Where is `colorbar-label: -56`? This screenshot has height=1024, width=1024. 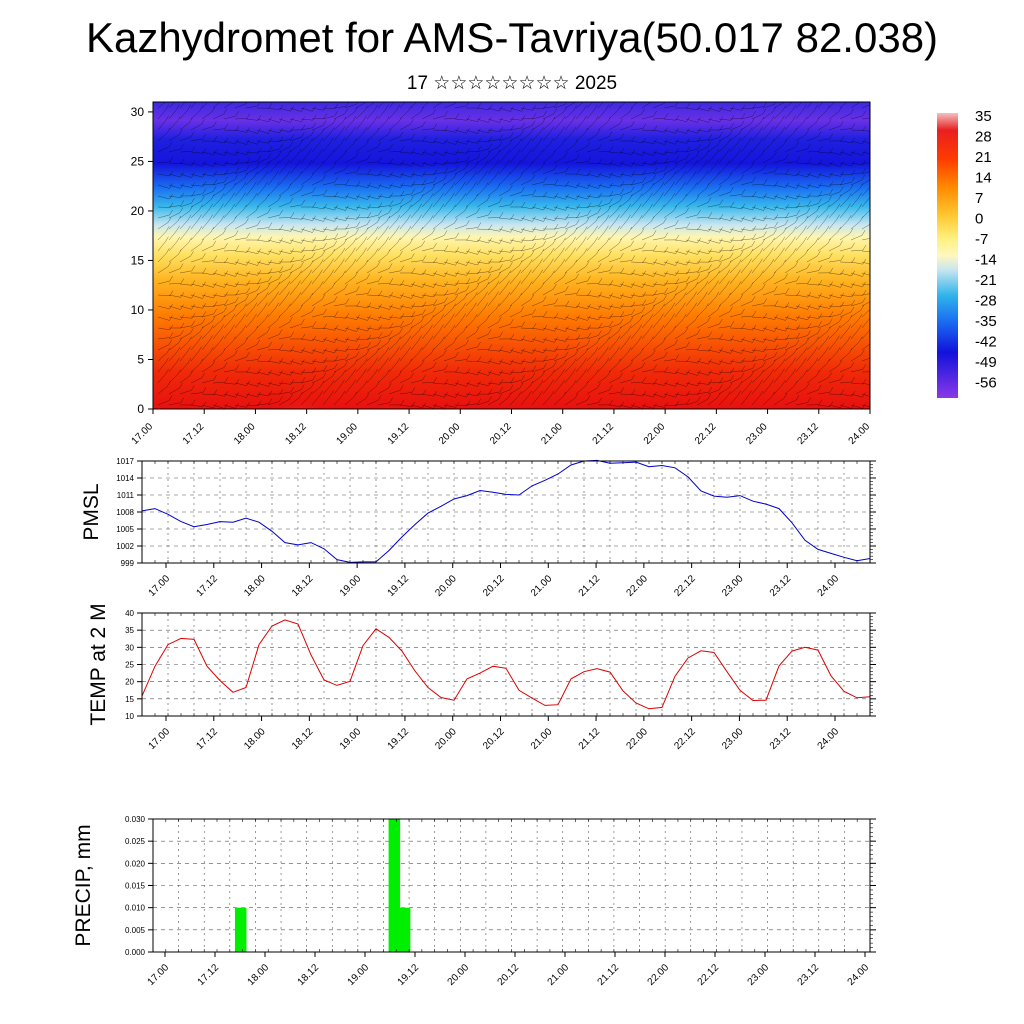
colorbar-label: -56 is located at coordinates (986, 383).